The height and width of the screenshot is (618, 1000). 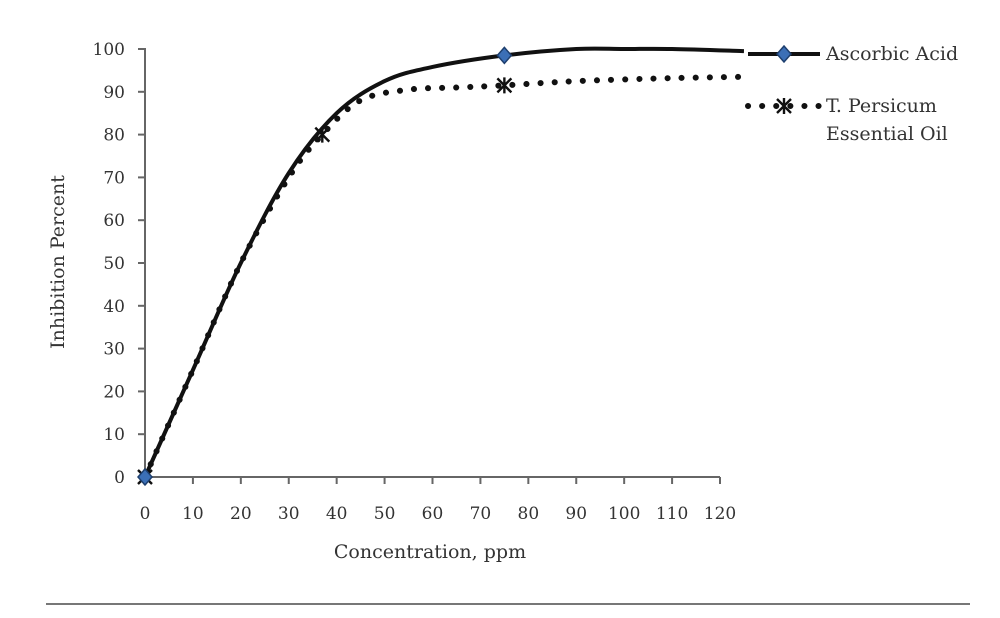 I want to click on y-tick-label: 20, so click(x=114, y=392).